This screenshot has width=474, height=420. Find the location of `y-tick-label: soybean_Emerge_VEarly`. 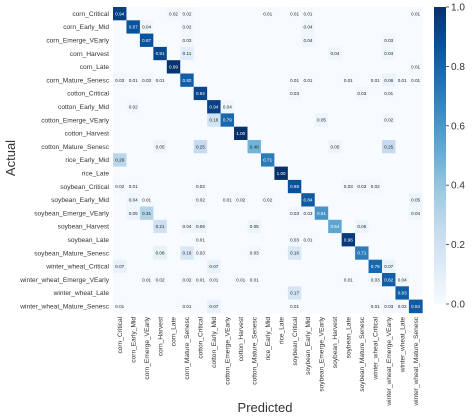

y-tick-label: soybean_Emerge_VEarly is located at coordinates (71, 213).